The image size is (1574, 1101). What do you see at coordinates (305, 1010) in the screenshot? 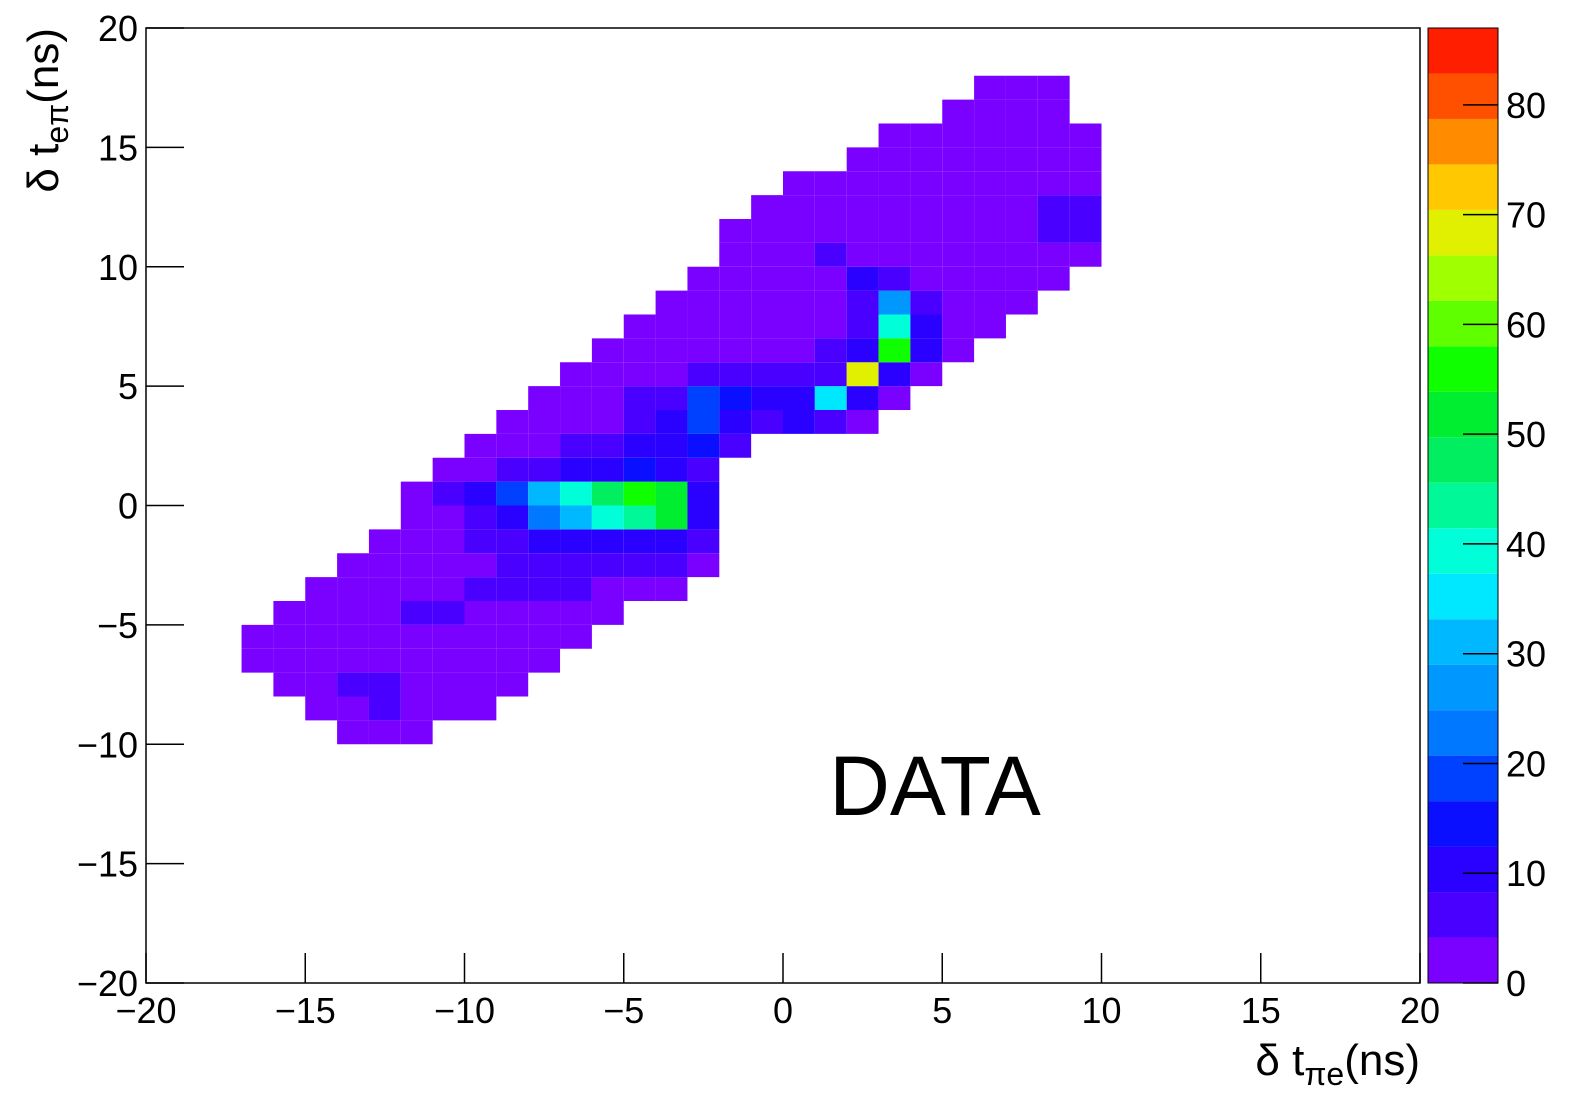
I see `x-tick-label: −15` at bounding box center [305, 1010].